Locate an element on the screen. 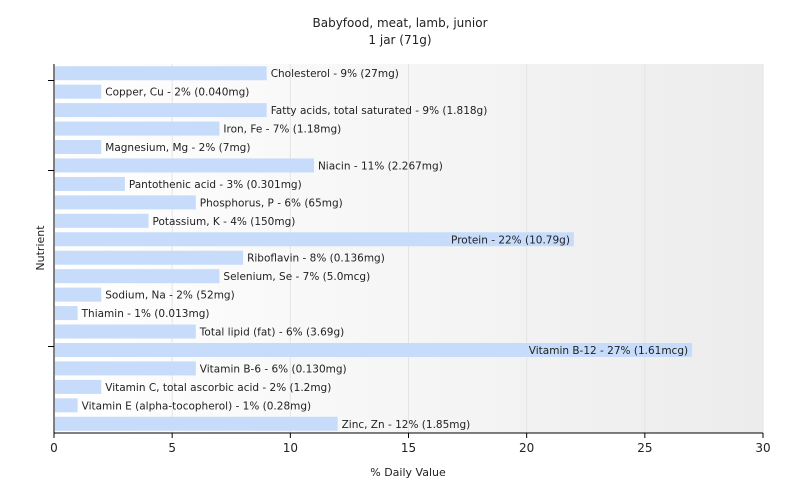  bar-label-14: Total lipid (fat) - 6% (3.69g) is located at coordinates (271, 333).